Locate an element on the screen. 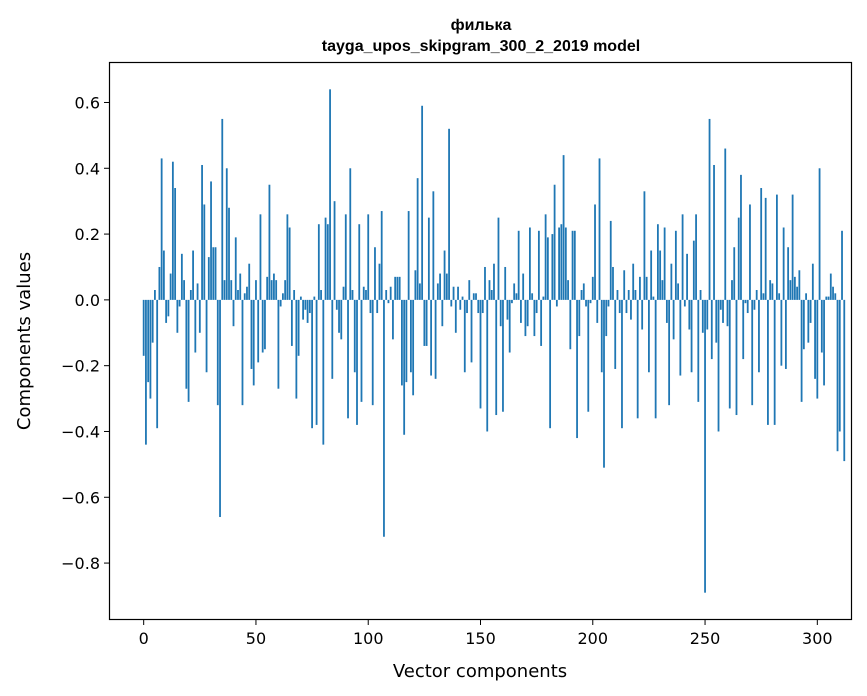 The image size is (867, 696). y-tick-label: 0.4 is located at coordinates (87, 168).